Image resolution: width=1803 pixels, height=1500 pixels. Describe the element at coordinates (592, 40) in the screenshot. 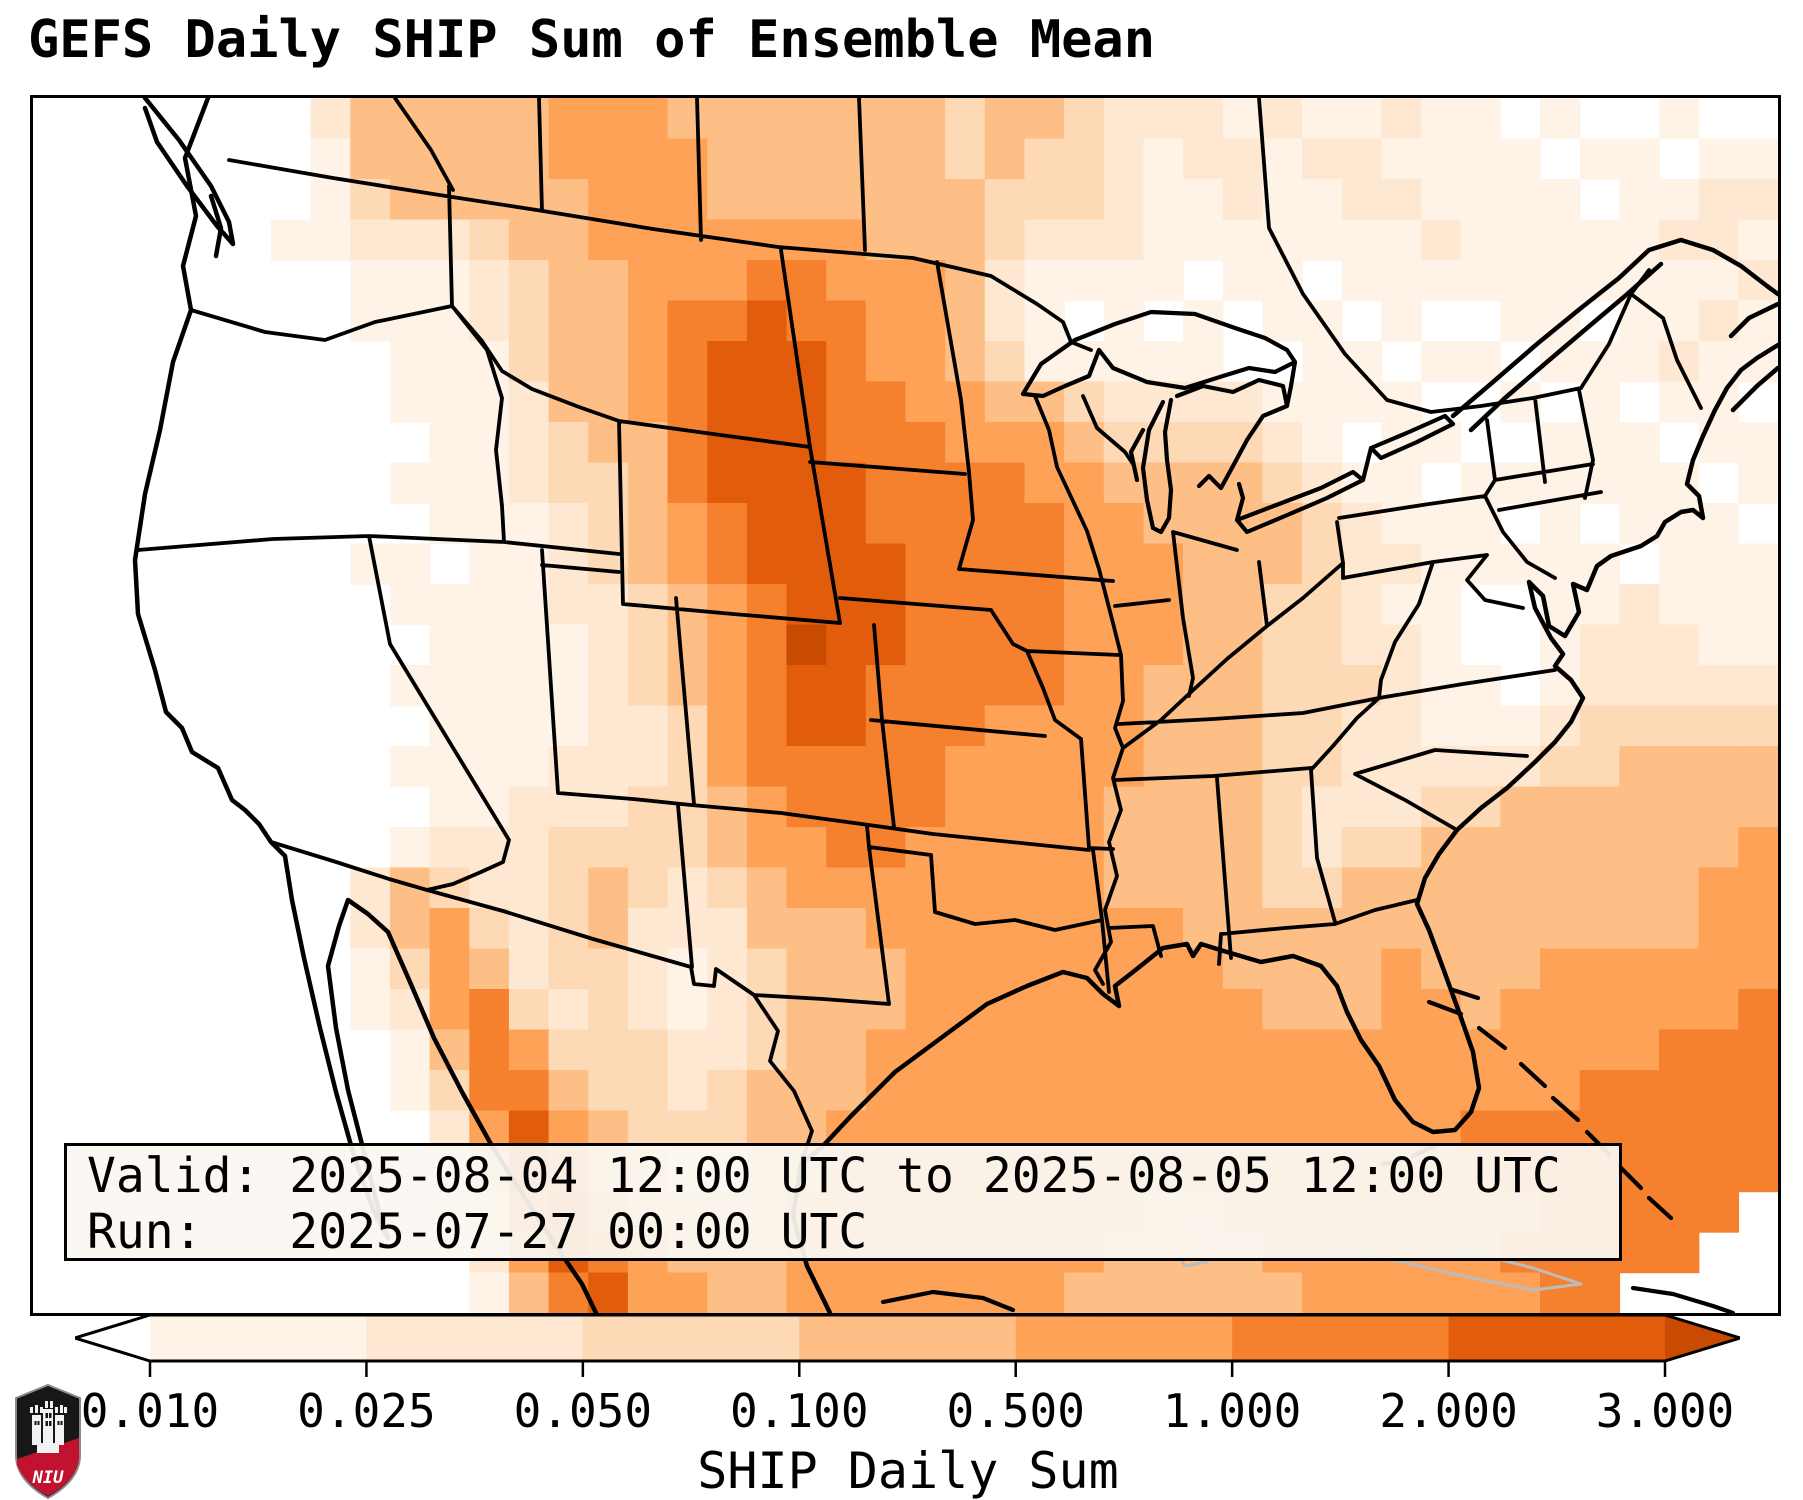

I see `page-title: GEFS Daily SHIP Sum of Ensemble Mean` at that location.